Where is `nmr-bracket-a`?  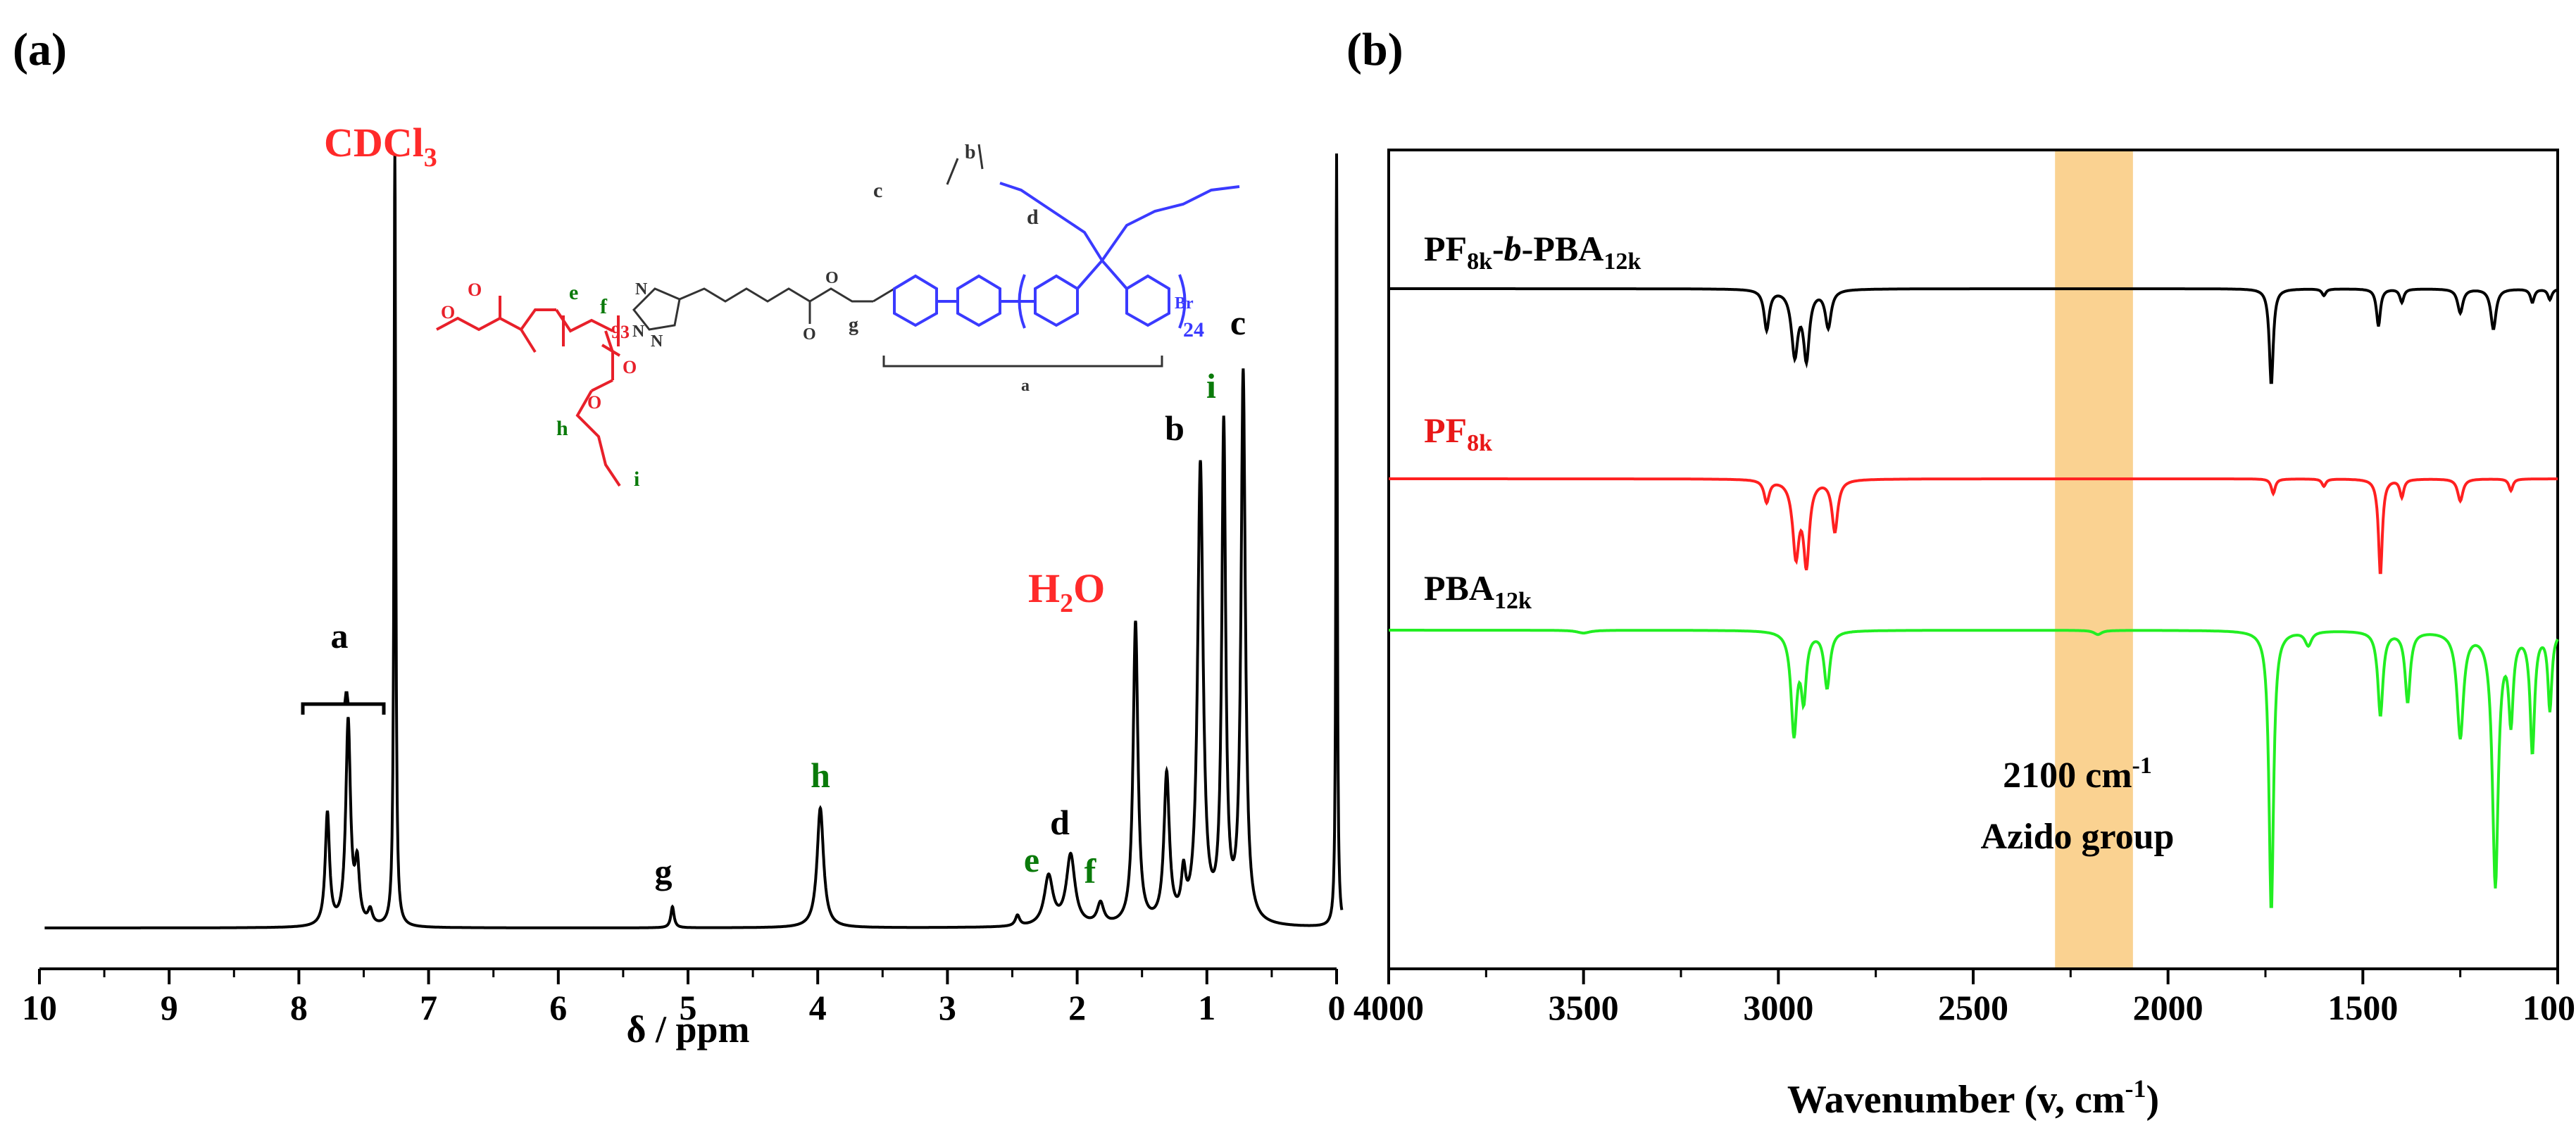 nmr-bracket-a is located at coordinates (343, 703).